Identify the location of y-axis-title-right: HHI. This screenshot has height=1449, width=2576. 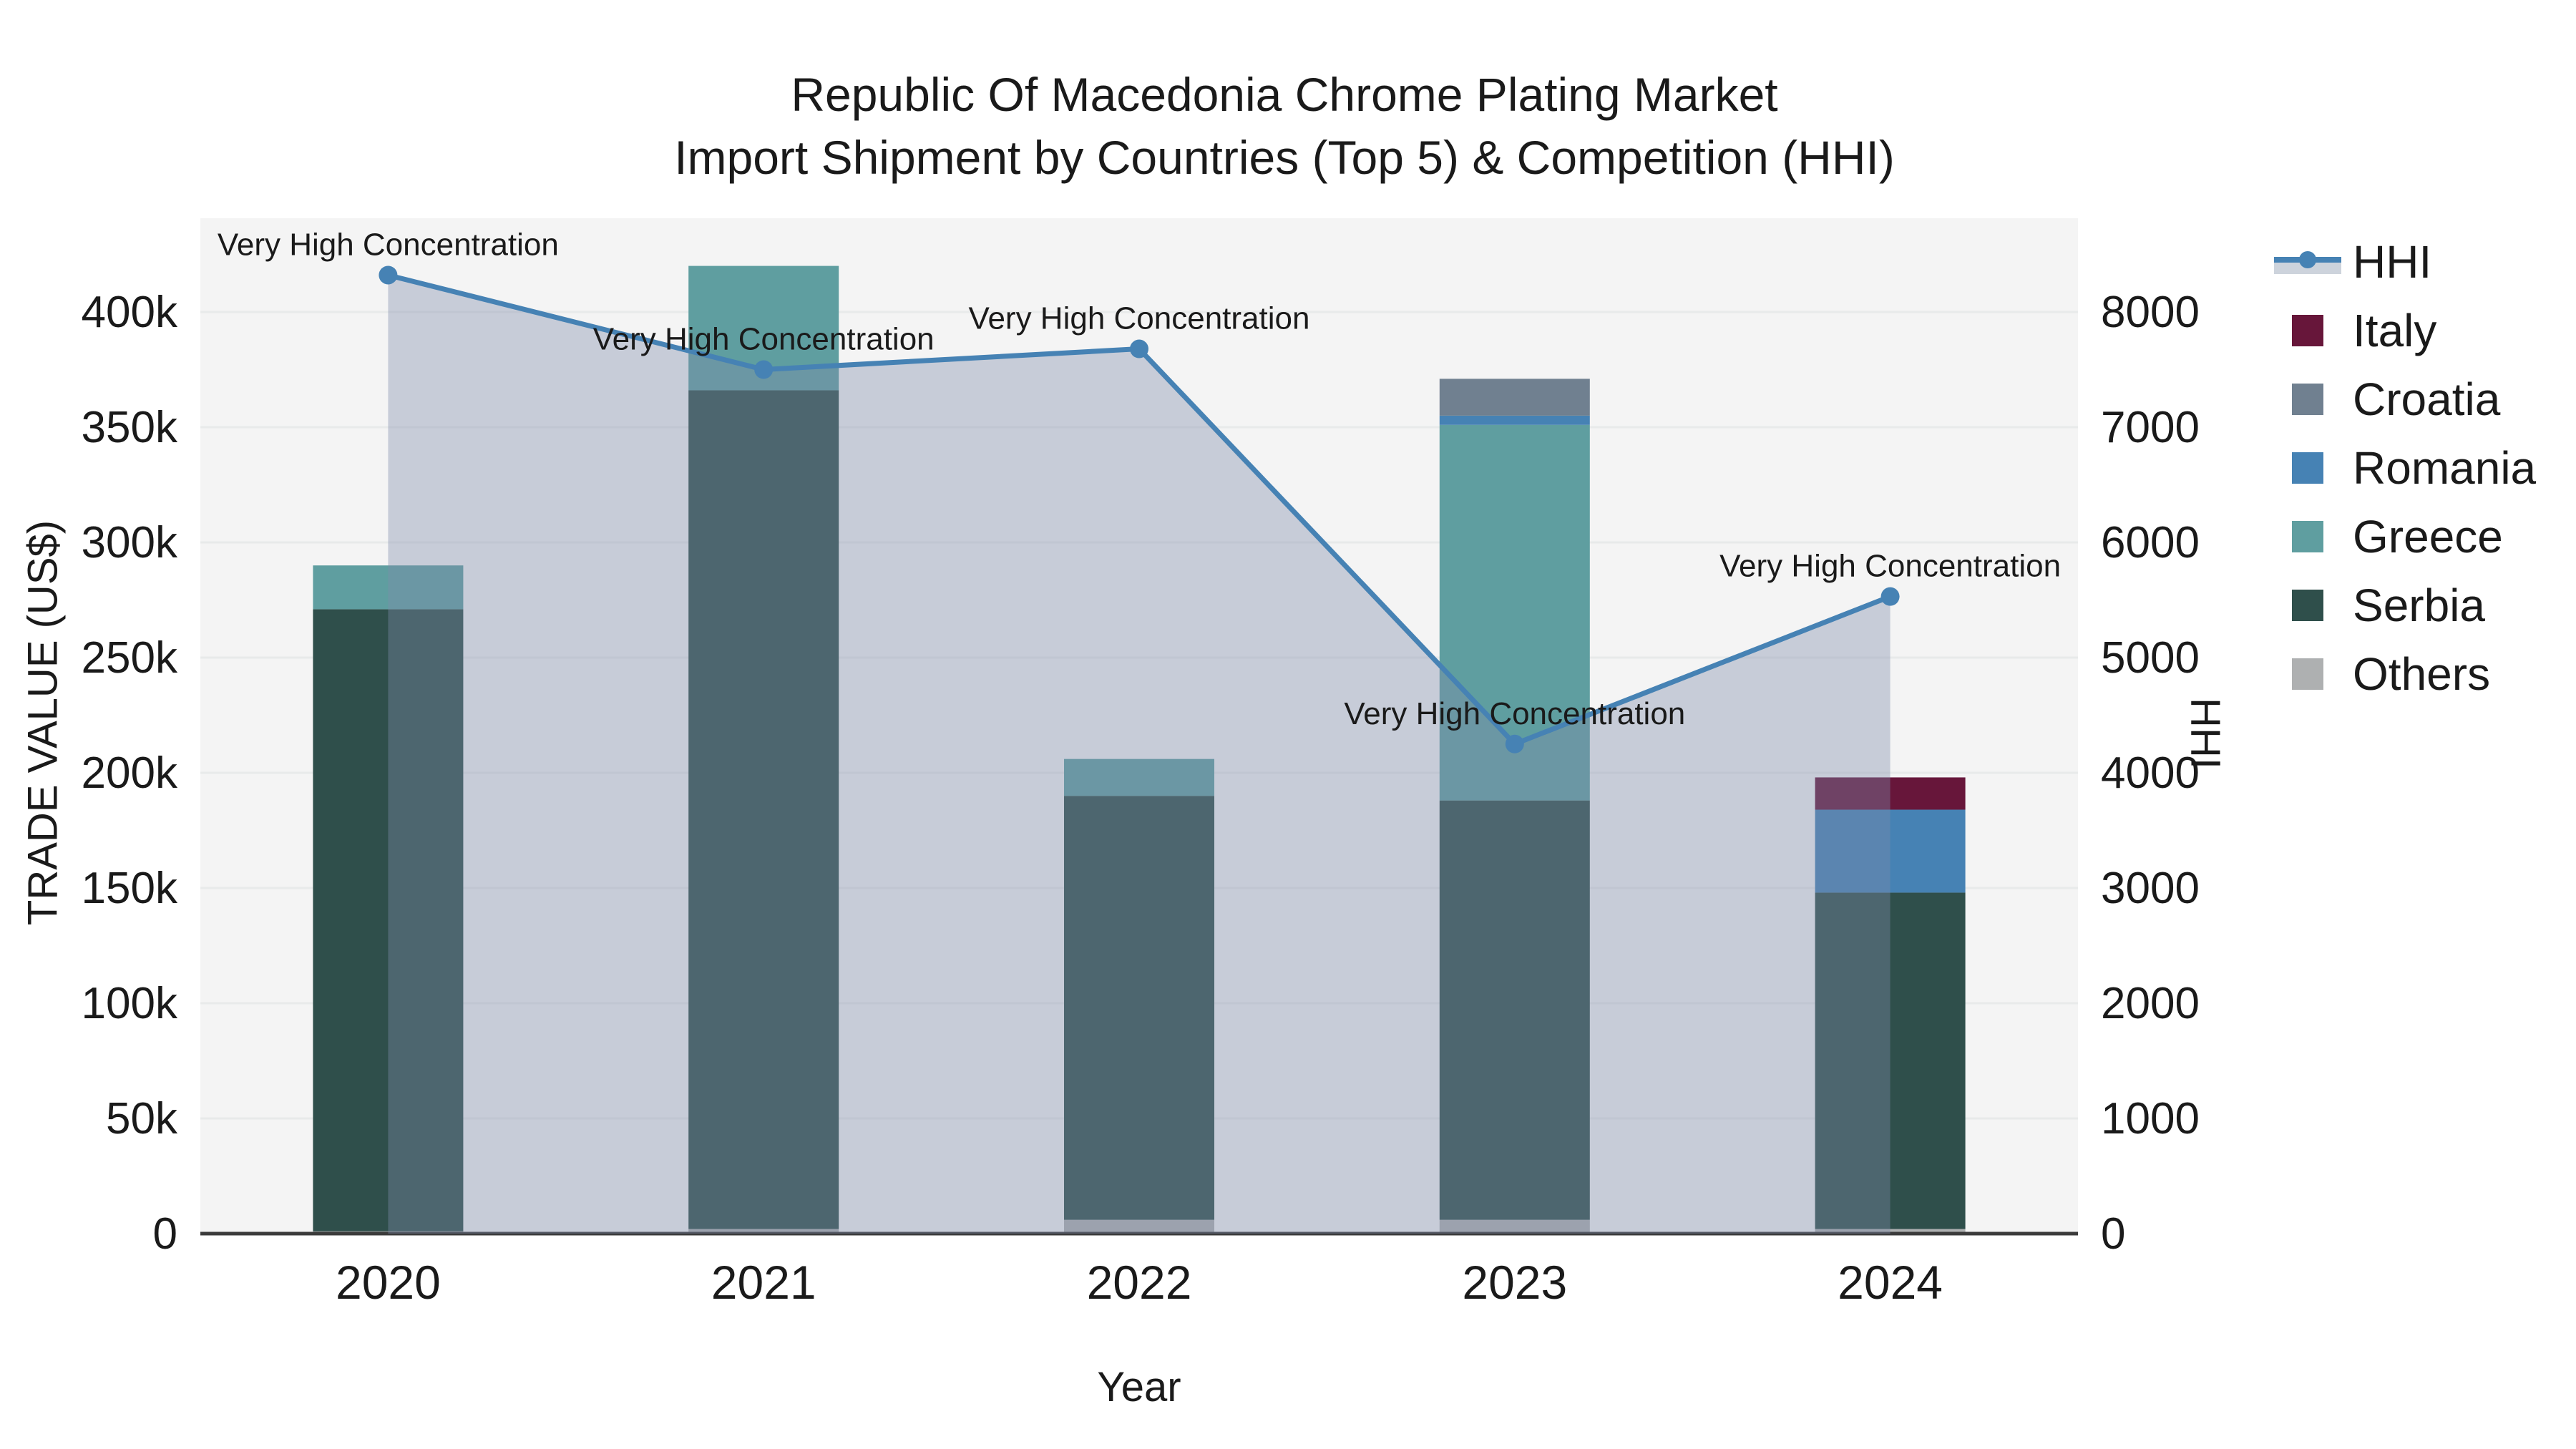
(2205, 733).